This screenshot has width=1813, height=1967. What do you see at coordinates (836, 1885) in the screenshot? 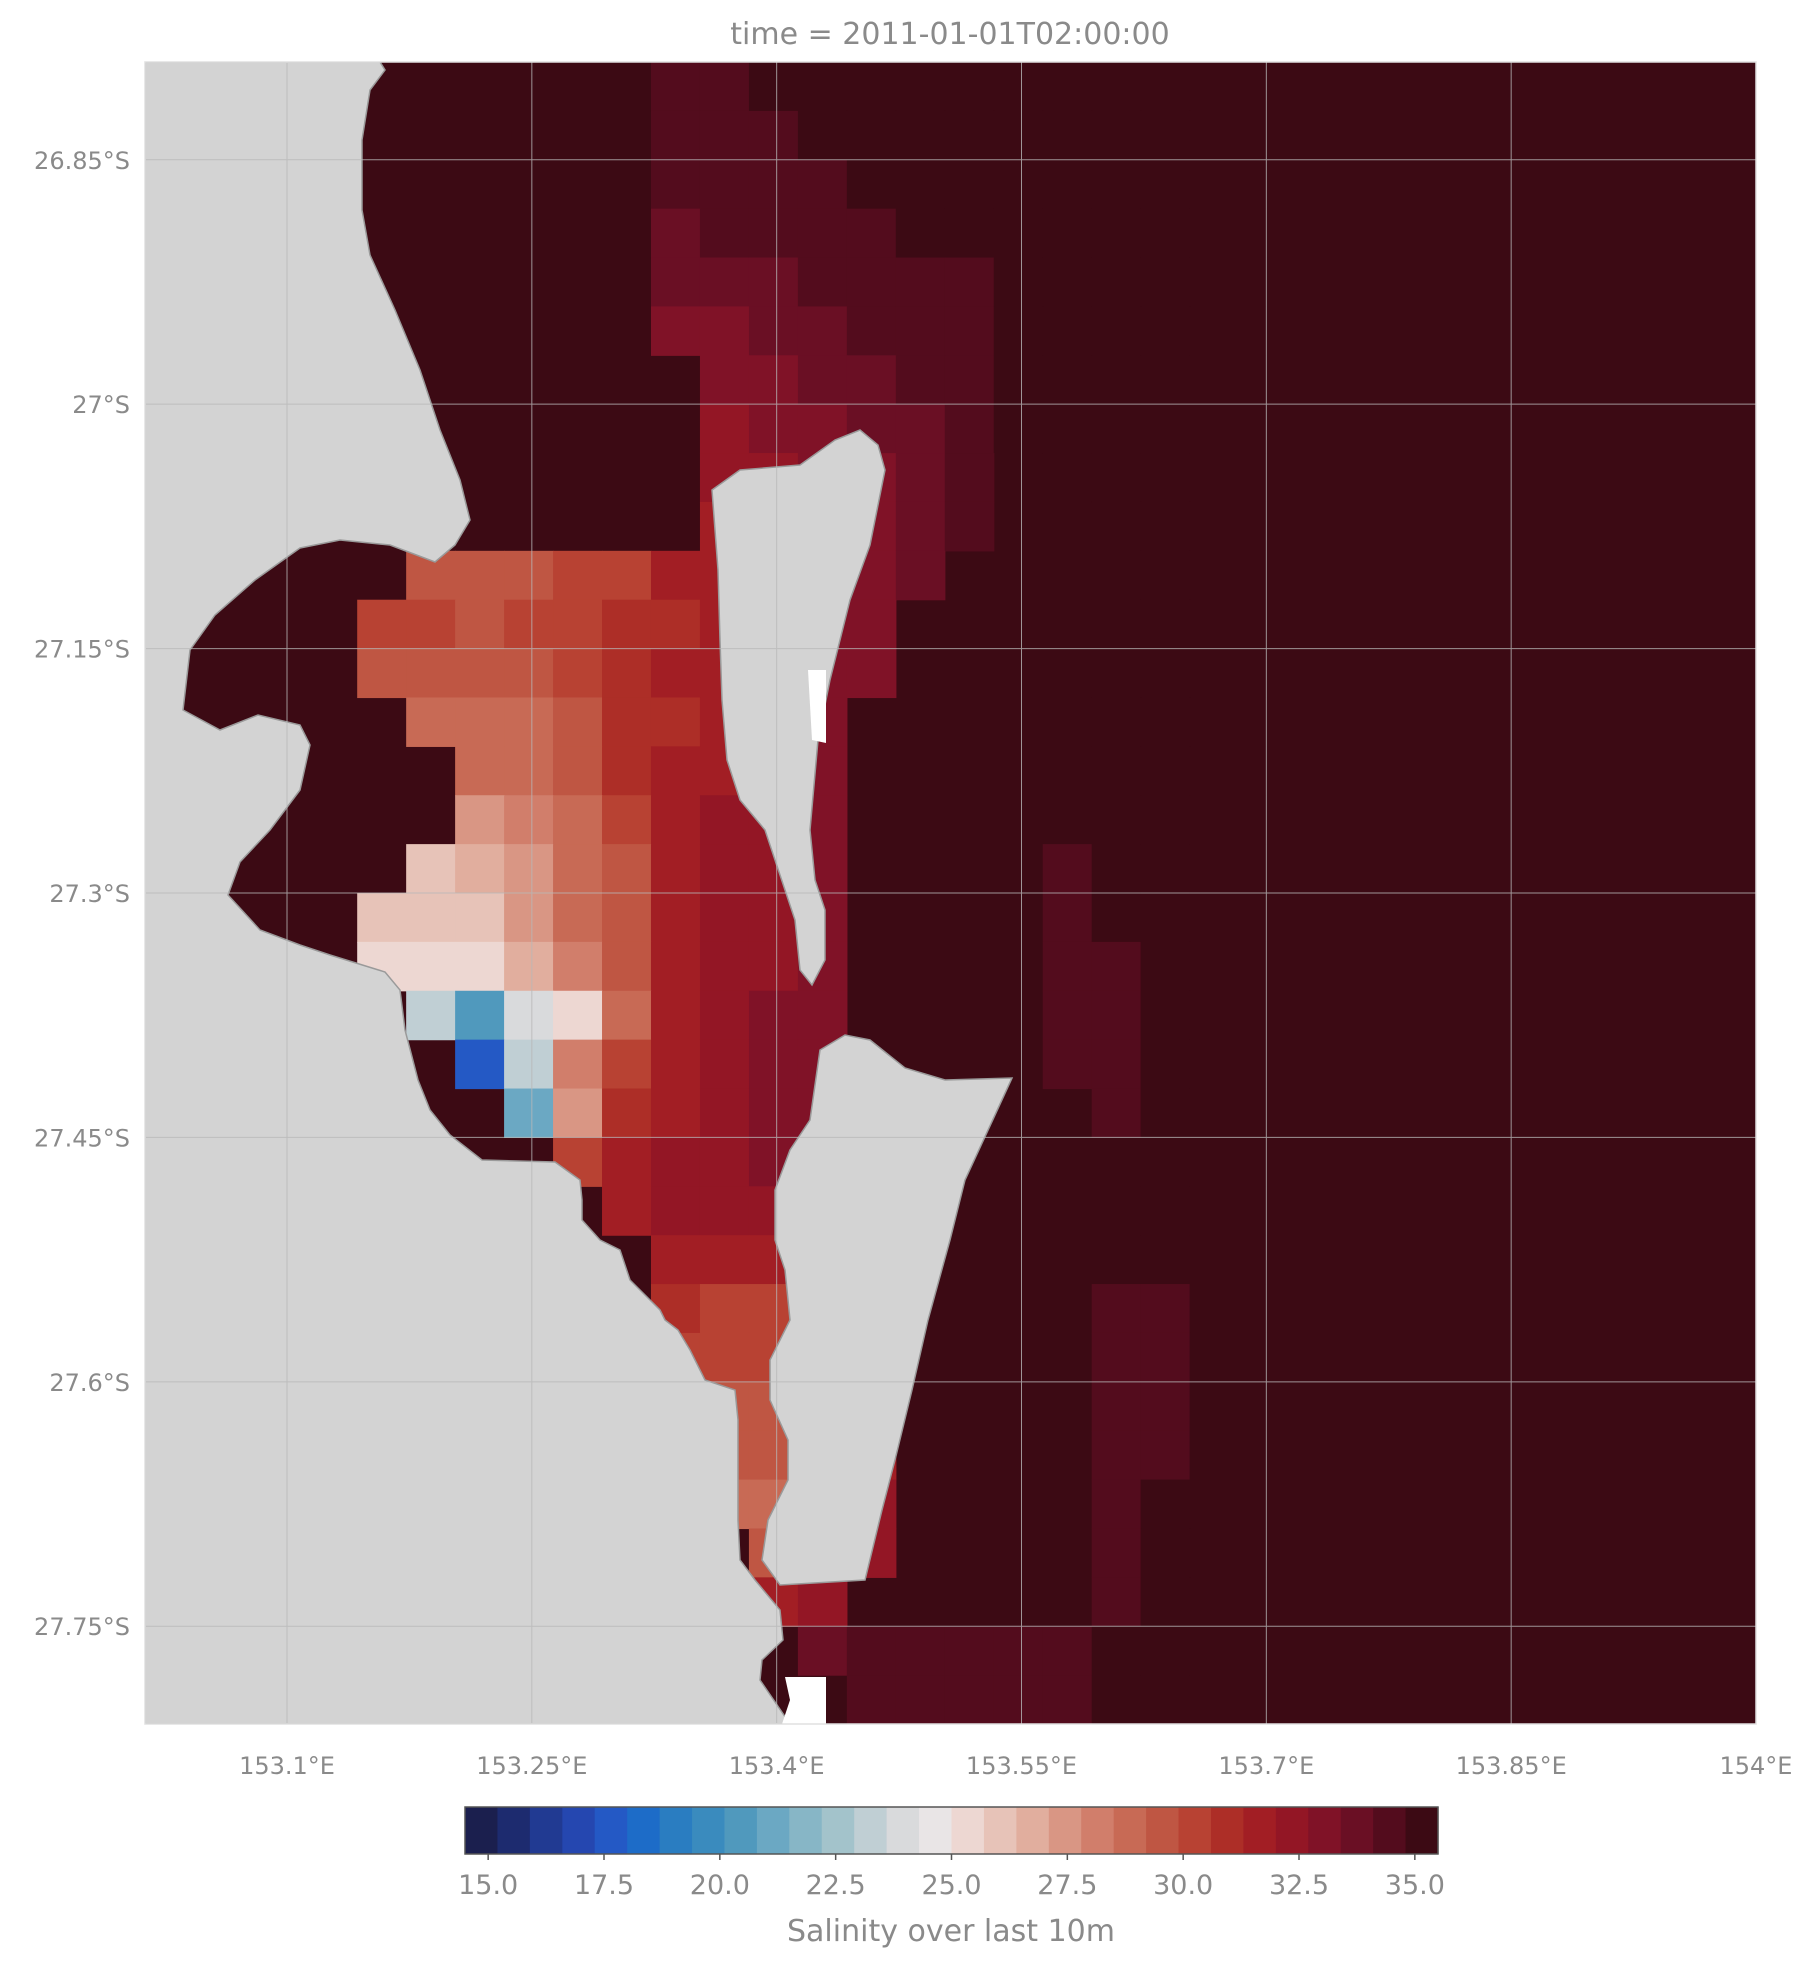
I see `colorbar-tick-label: 22.5` at bounding box center [836, 1885].